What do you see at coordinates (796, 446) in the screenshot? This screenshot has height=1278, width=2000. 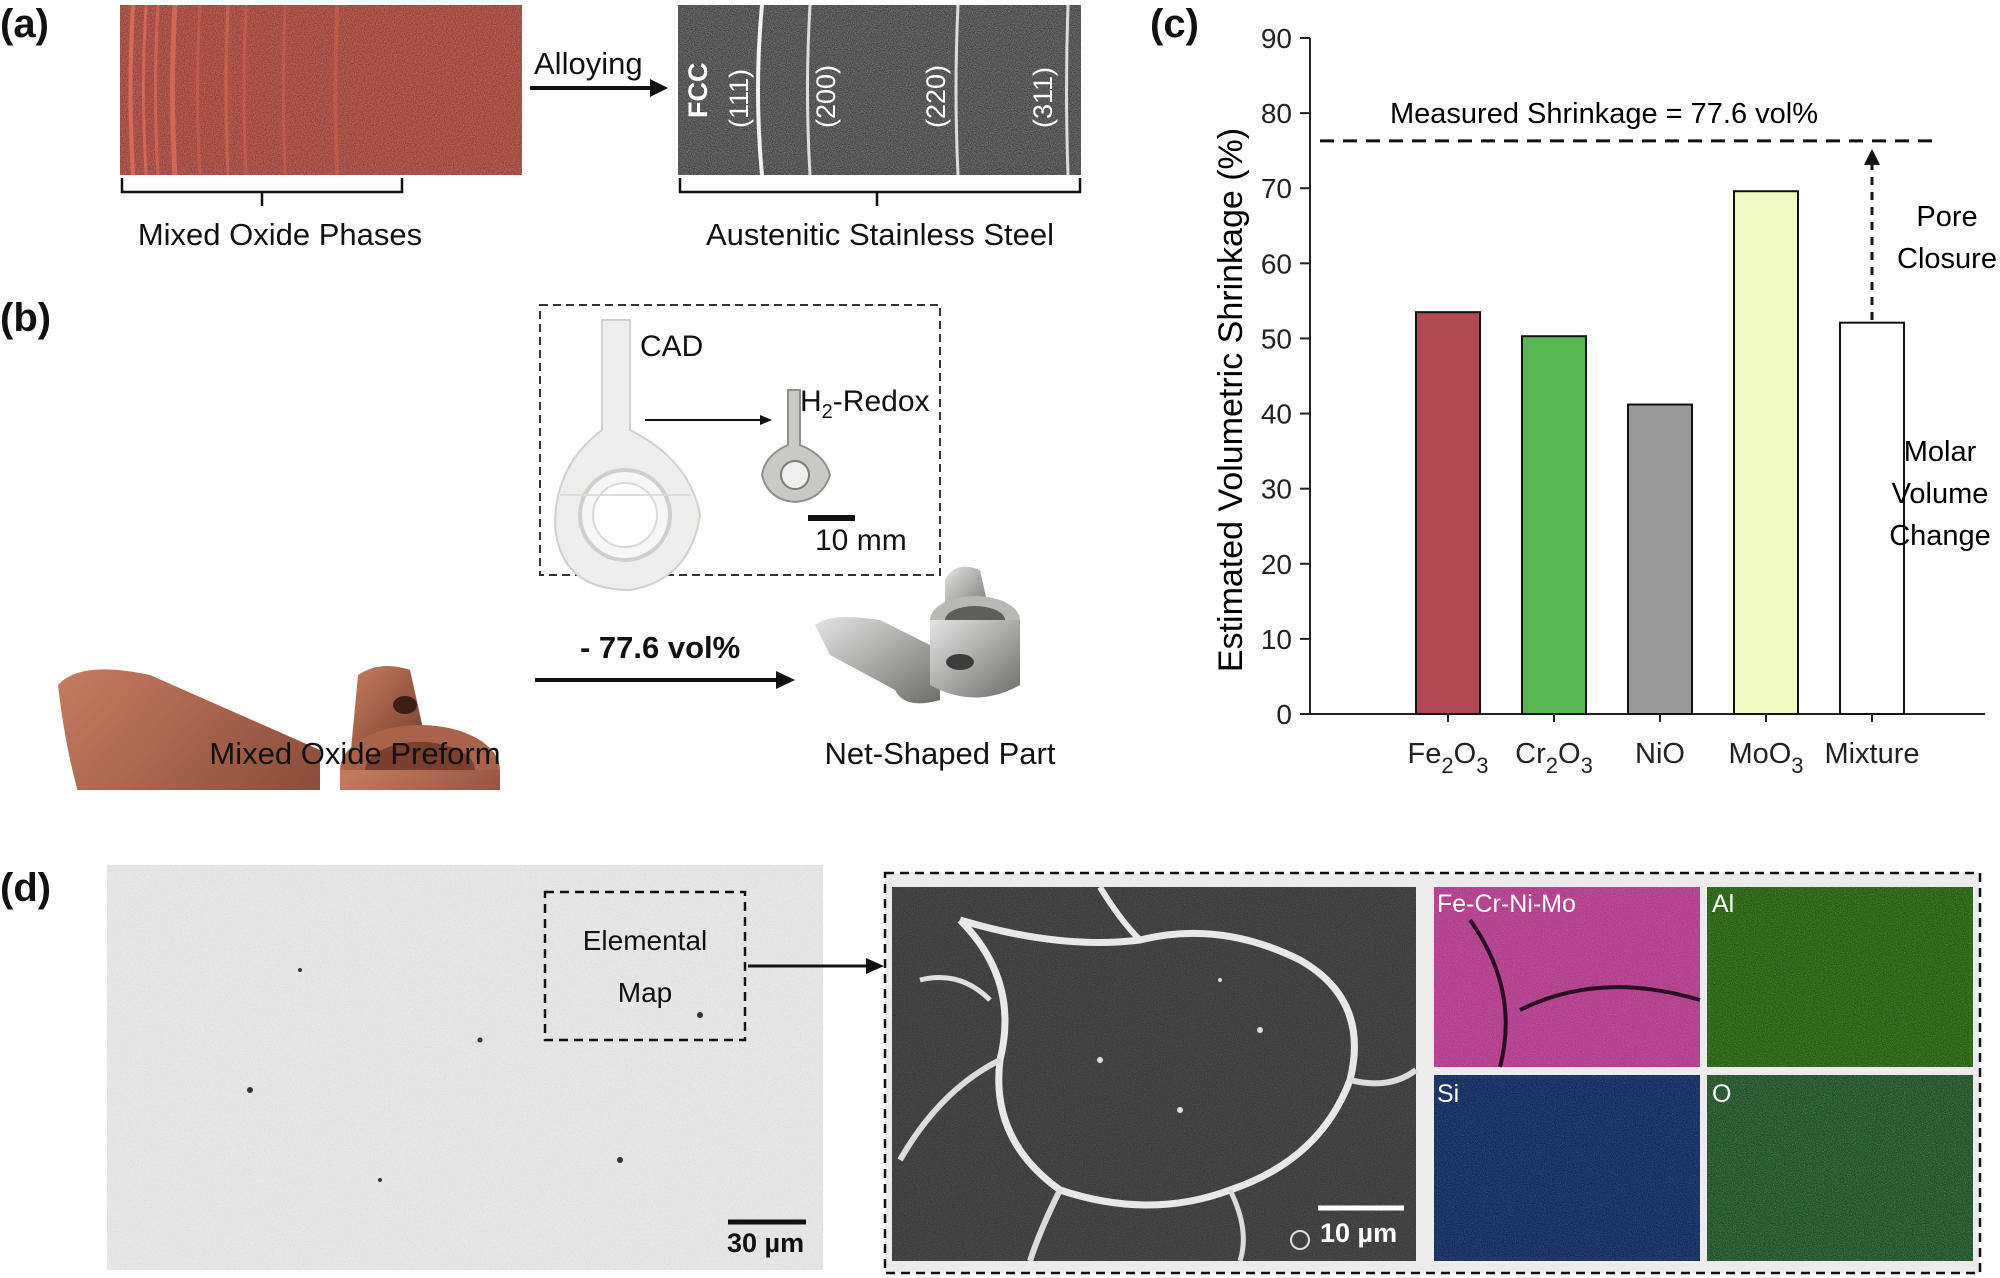 I see `redox-model-drawing` at bounding box center [796, 446].